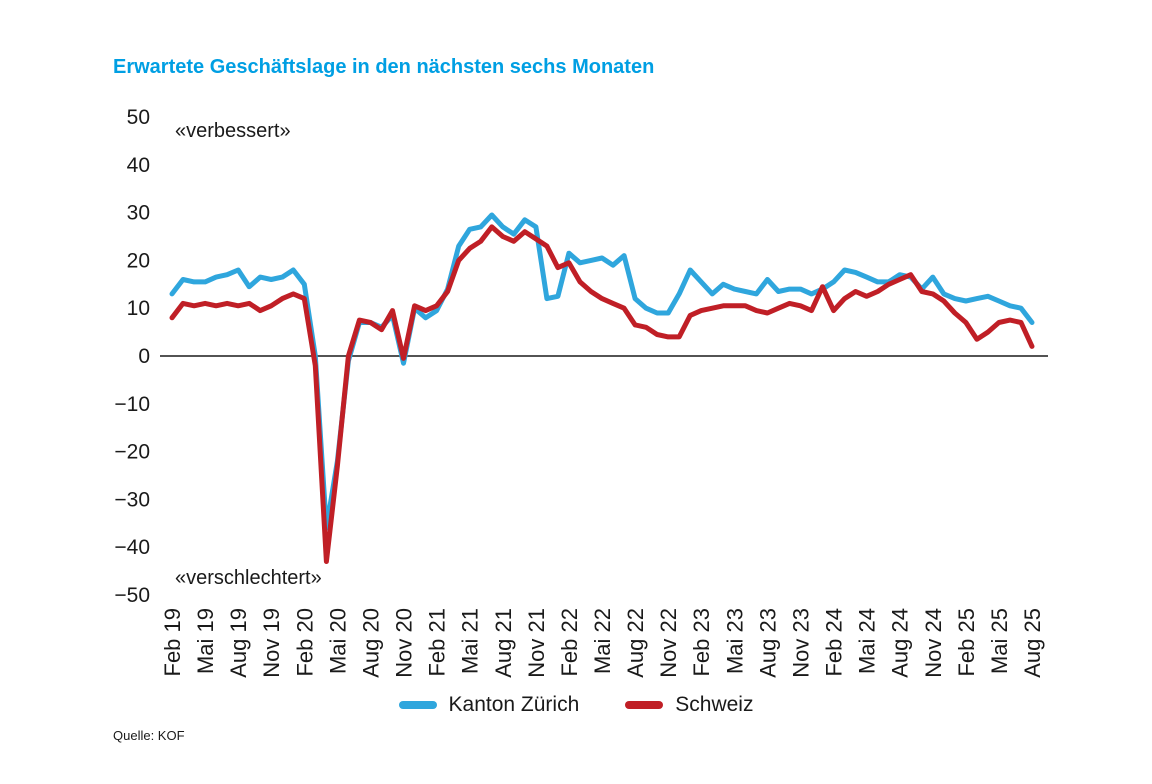  Describe the element at coordinates (132, 499) in the screenshot. I see `y-tick-label: −30` at that location.